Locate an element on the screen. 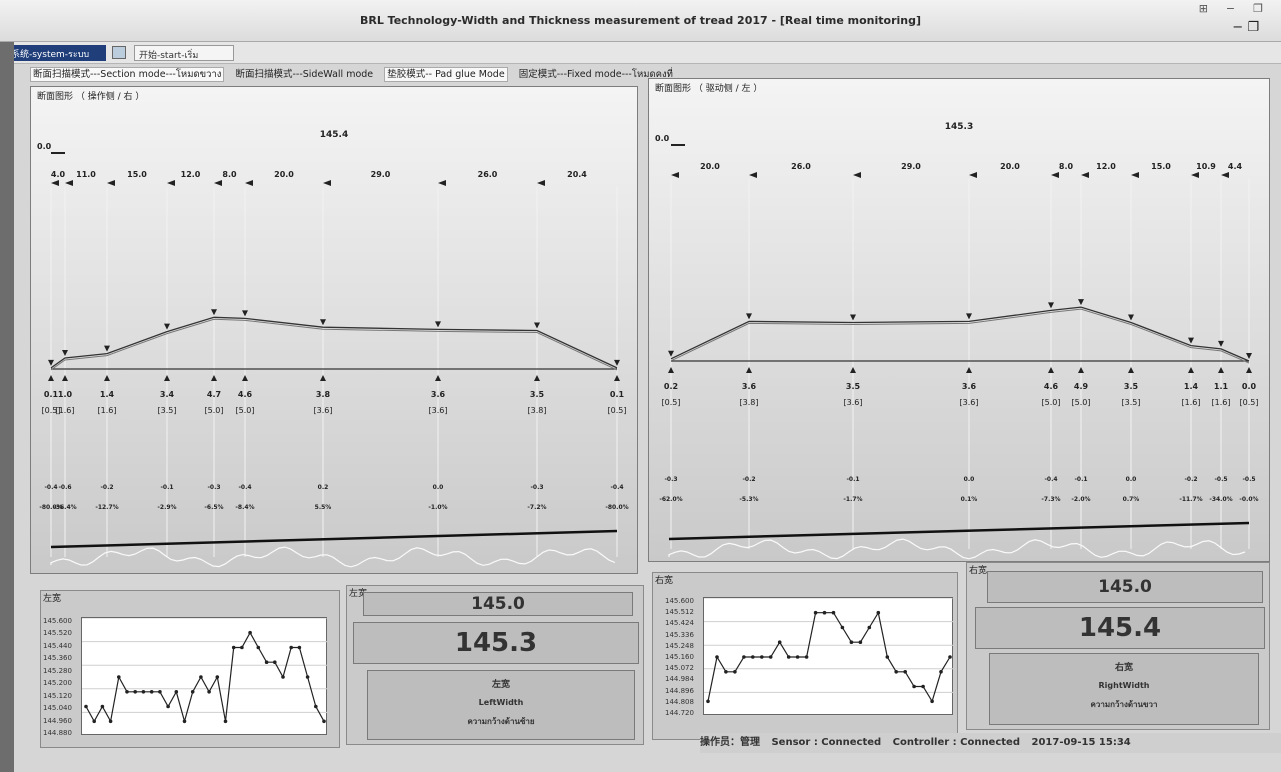 Image resolution: width=1281 pixels, height=772 pixels. section-width-label: 8.0 is located at coordinates (1066, 166).